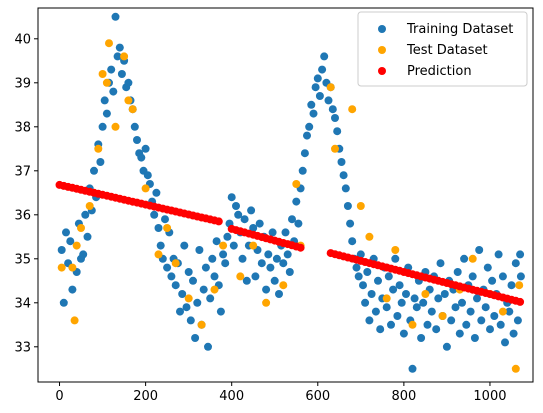 Image resolution: width=543 pixels, height=413 pixels. Describe the element at coordinates (59, 396) in the screenshot. I see `x-tick-label: 0` at that location.